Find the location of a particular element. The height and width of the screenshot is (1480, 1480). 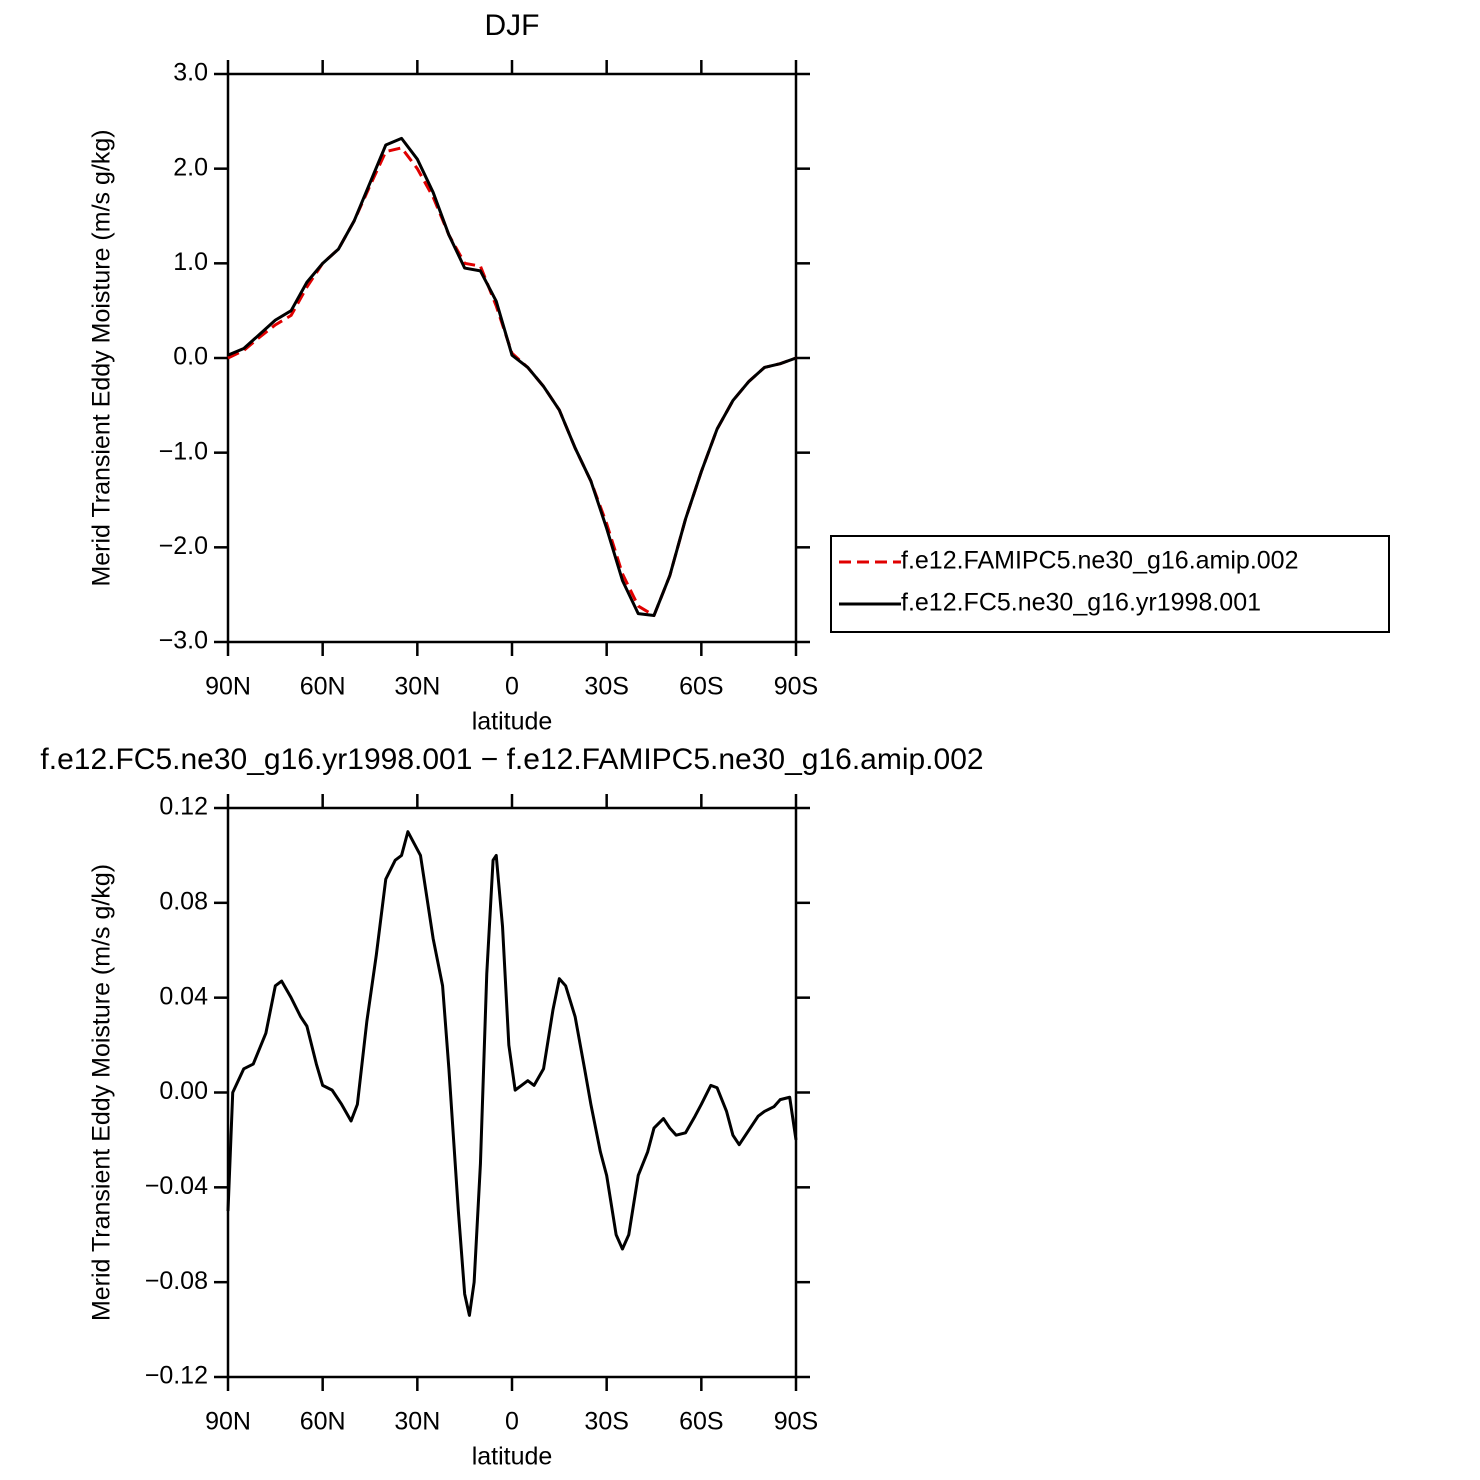

y-tick-label: −0.08 is located at coordinates (176, 1281).